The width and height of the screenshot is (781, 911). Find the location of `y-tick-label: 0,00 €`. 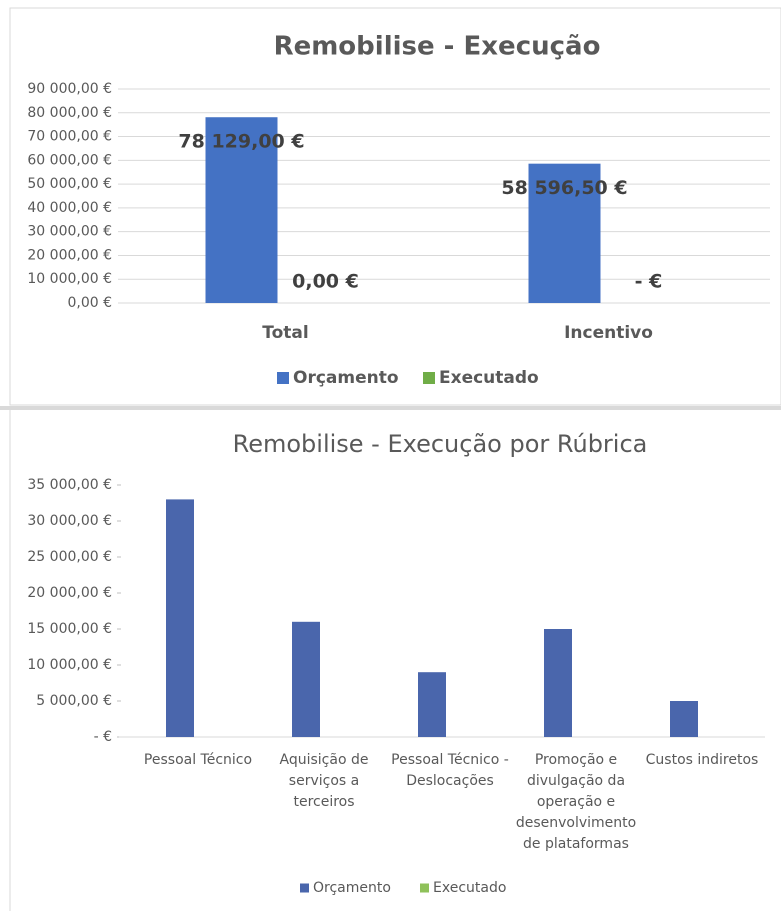

y-tick-label: 0,00 € is located at coordinates (89, 303).